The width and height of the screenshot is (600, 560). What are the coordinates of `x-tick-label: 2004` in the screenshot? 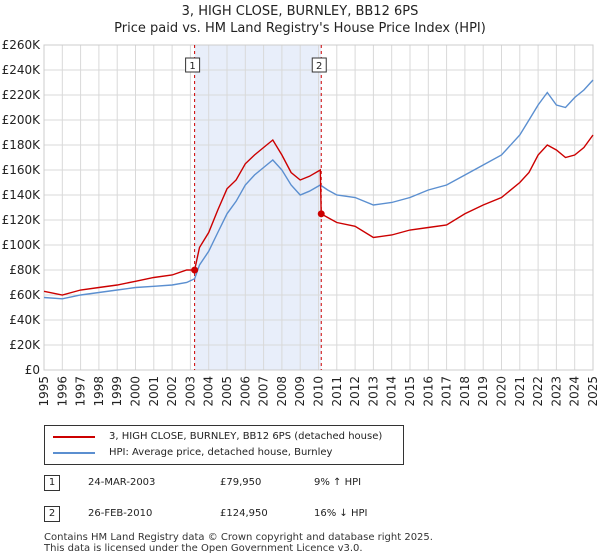 It's located at (209, 391).